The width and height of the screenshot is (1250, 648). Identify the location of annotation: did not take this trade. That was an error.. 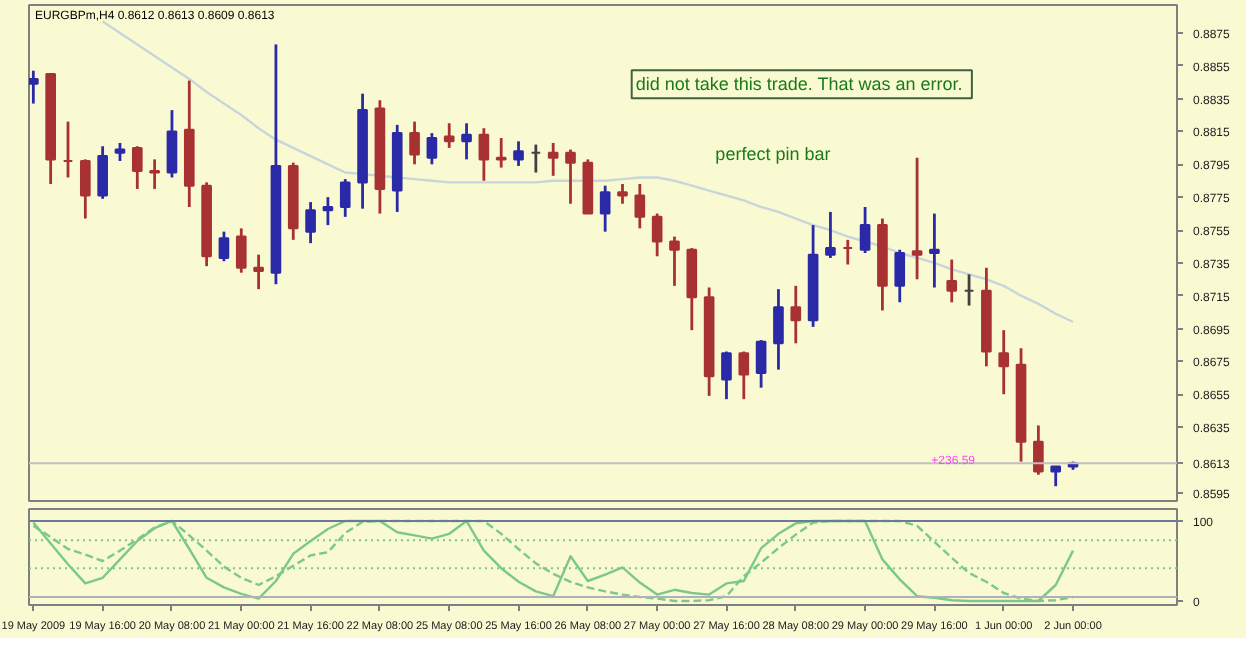
(799, 84).